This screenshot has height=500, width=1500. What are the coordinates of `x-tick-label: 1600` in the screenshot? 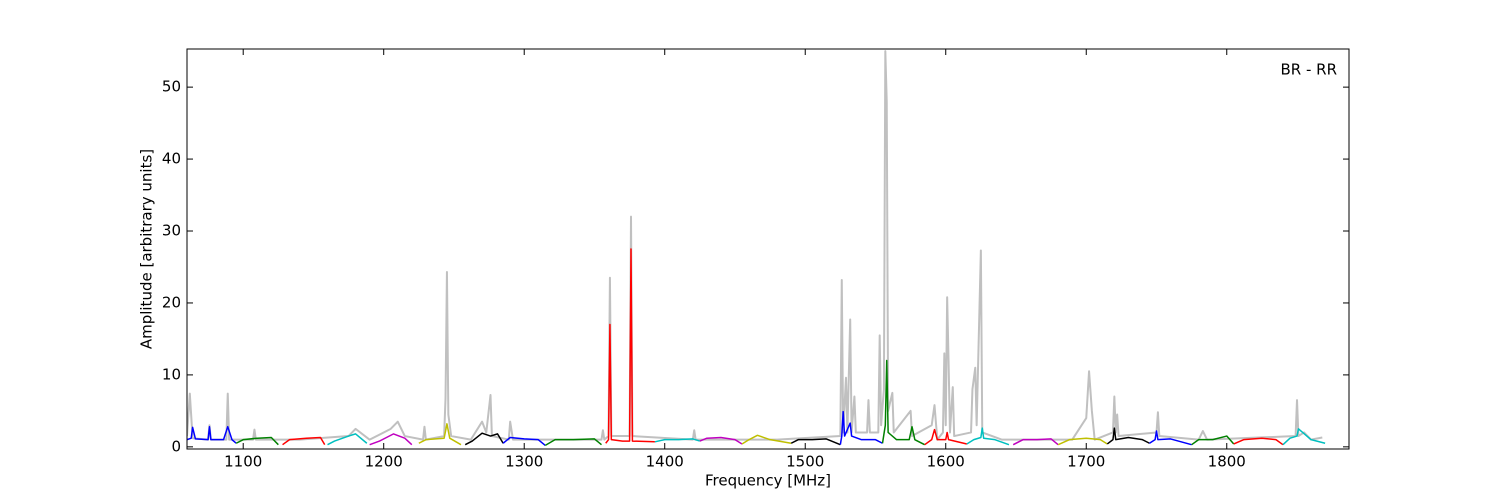 It's located at (946, 462).